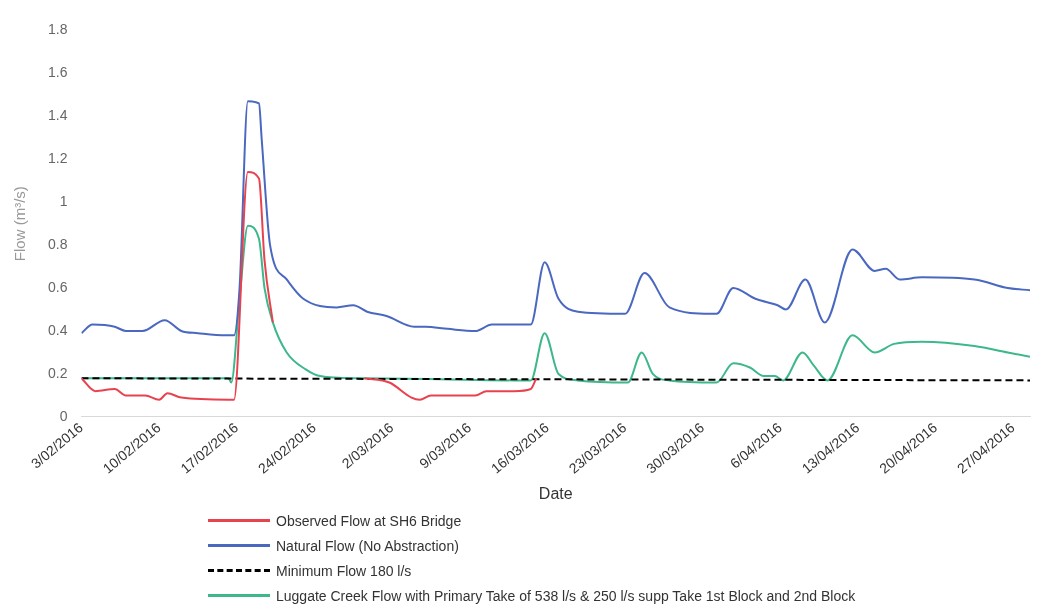 This screenshot has width=1042, height=612. Describe the element at coordinates (63, 415) in the screenshot. I see `y-tick-label: 0` at that location.